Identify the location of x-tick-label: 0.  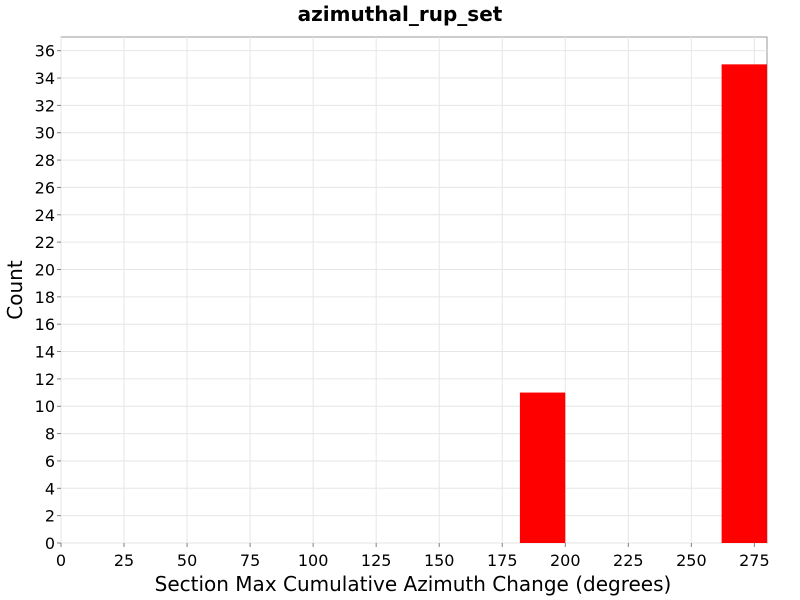
(61, 560).